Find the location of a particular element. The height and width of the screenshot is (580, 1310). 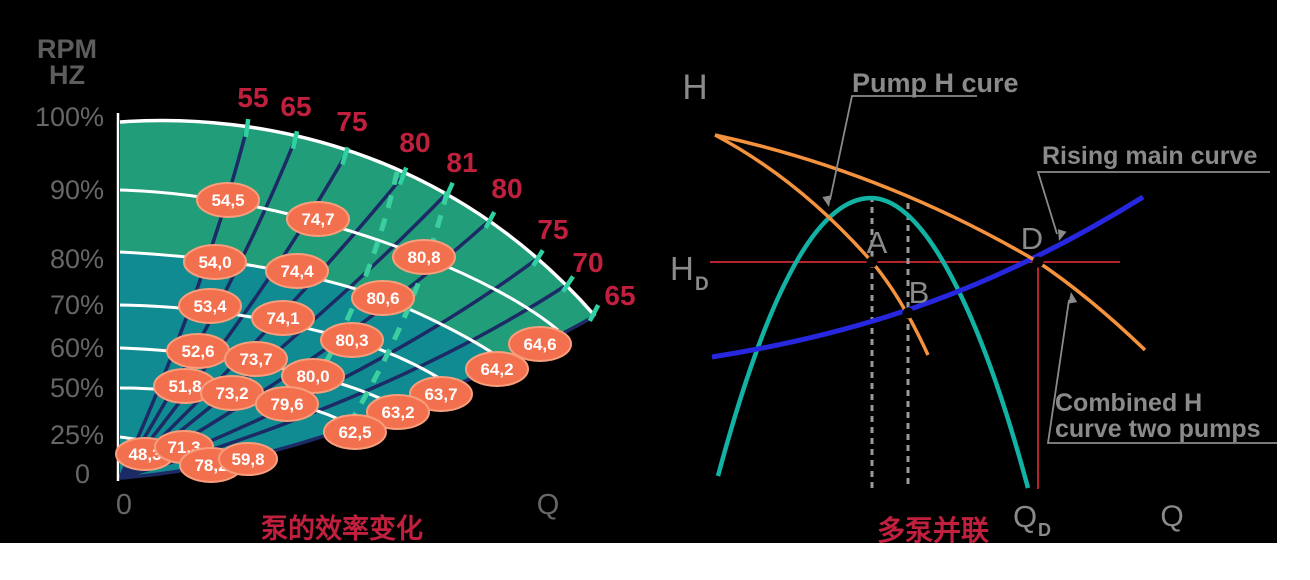

badge-value: 80,8 is located at coordinates (423, 257).